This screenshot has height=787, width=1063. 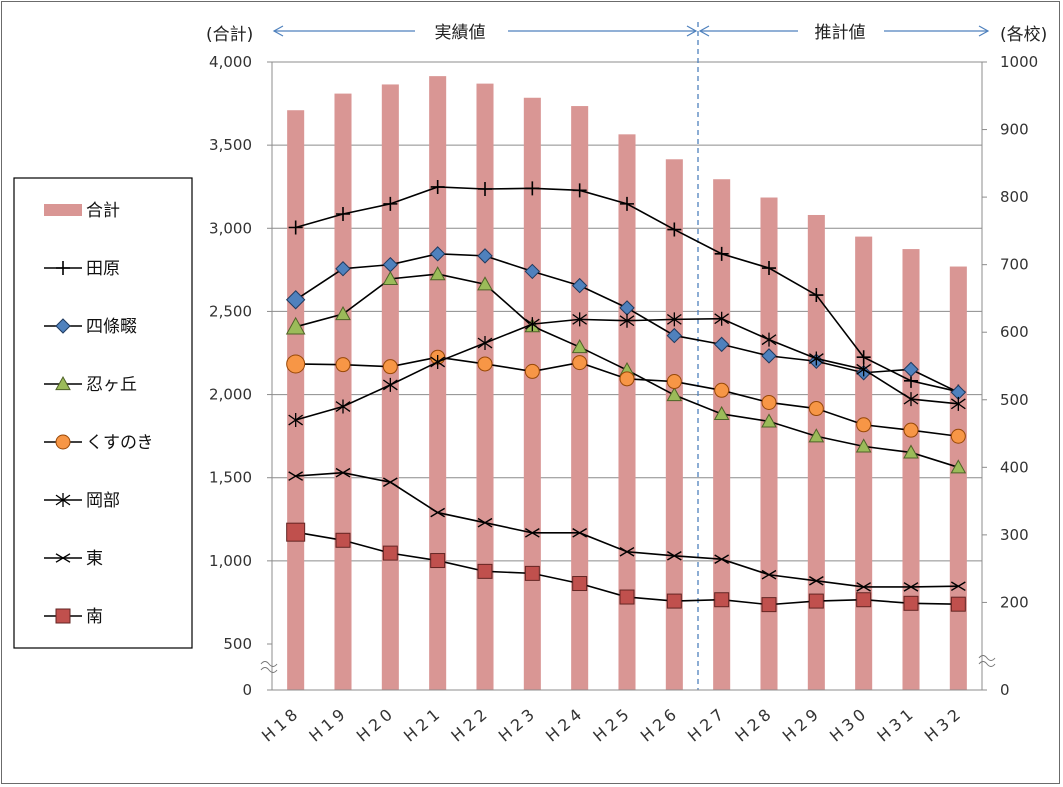 I want to click on legend-label: くすのき, so click(x=120, y=443).